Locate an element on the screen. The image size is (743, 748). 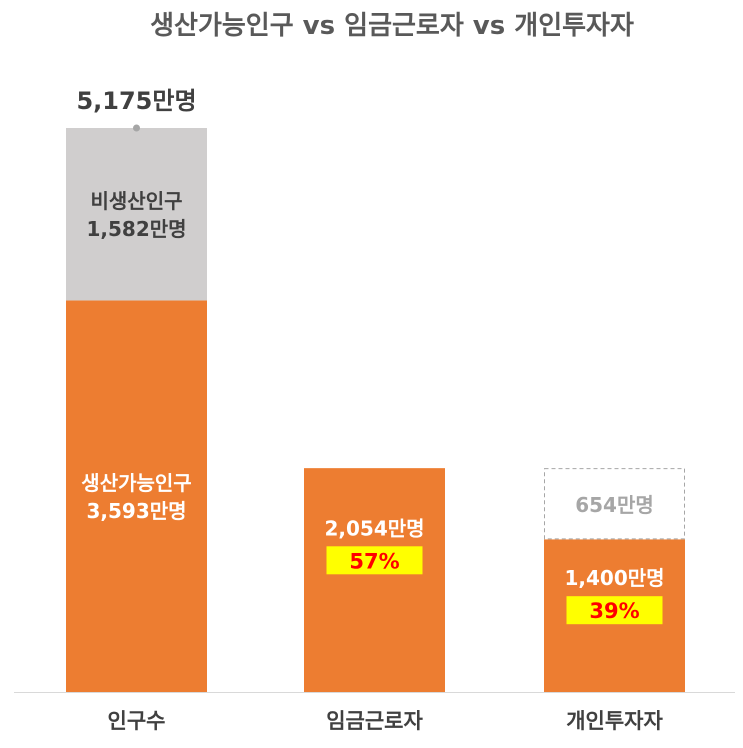
total-value-label: 5,175만명 is located at coordinates (136, 101).